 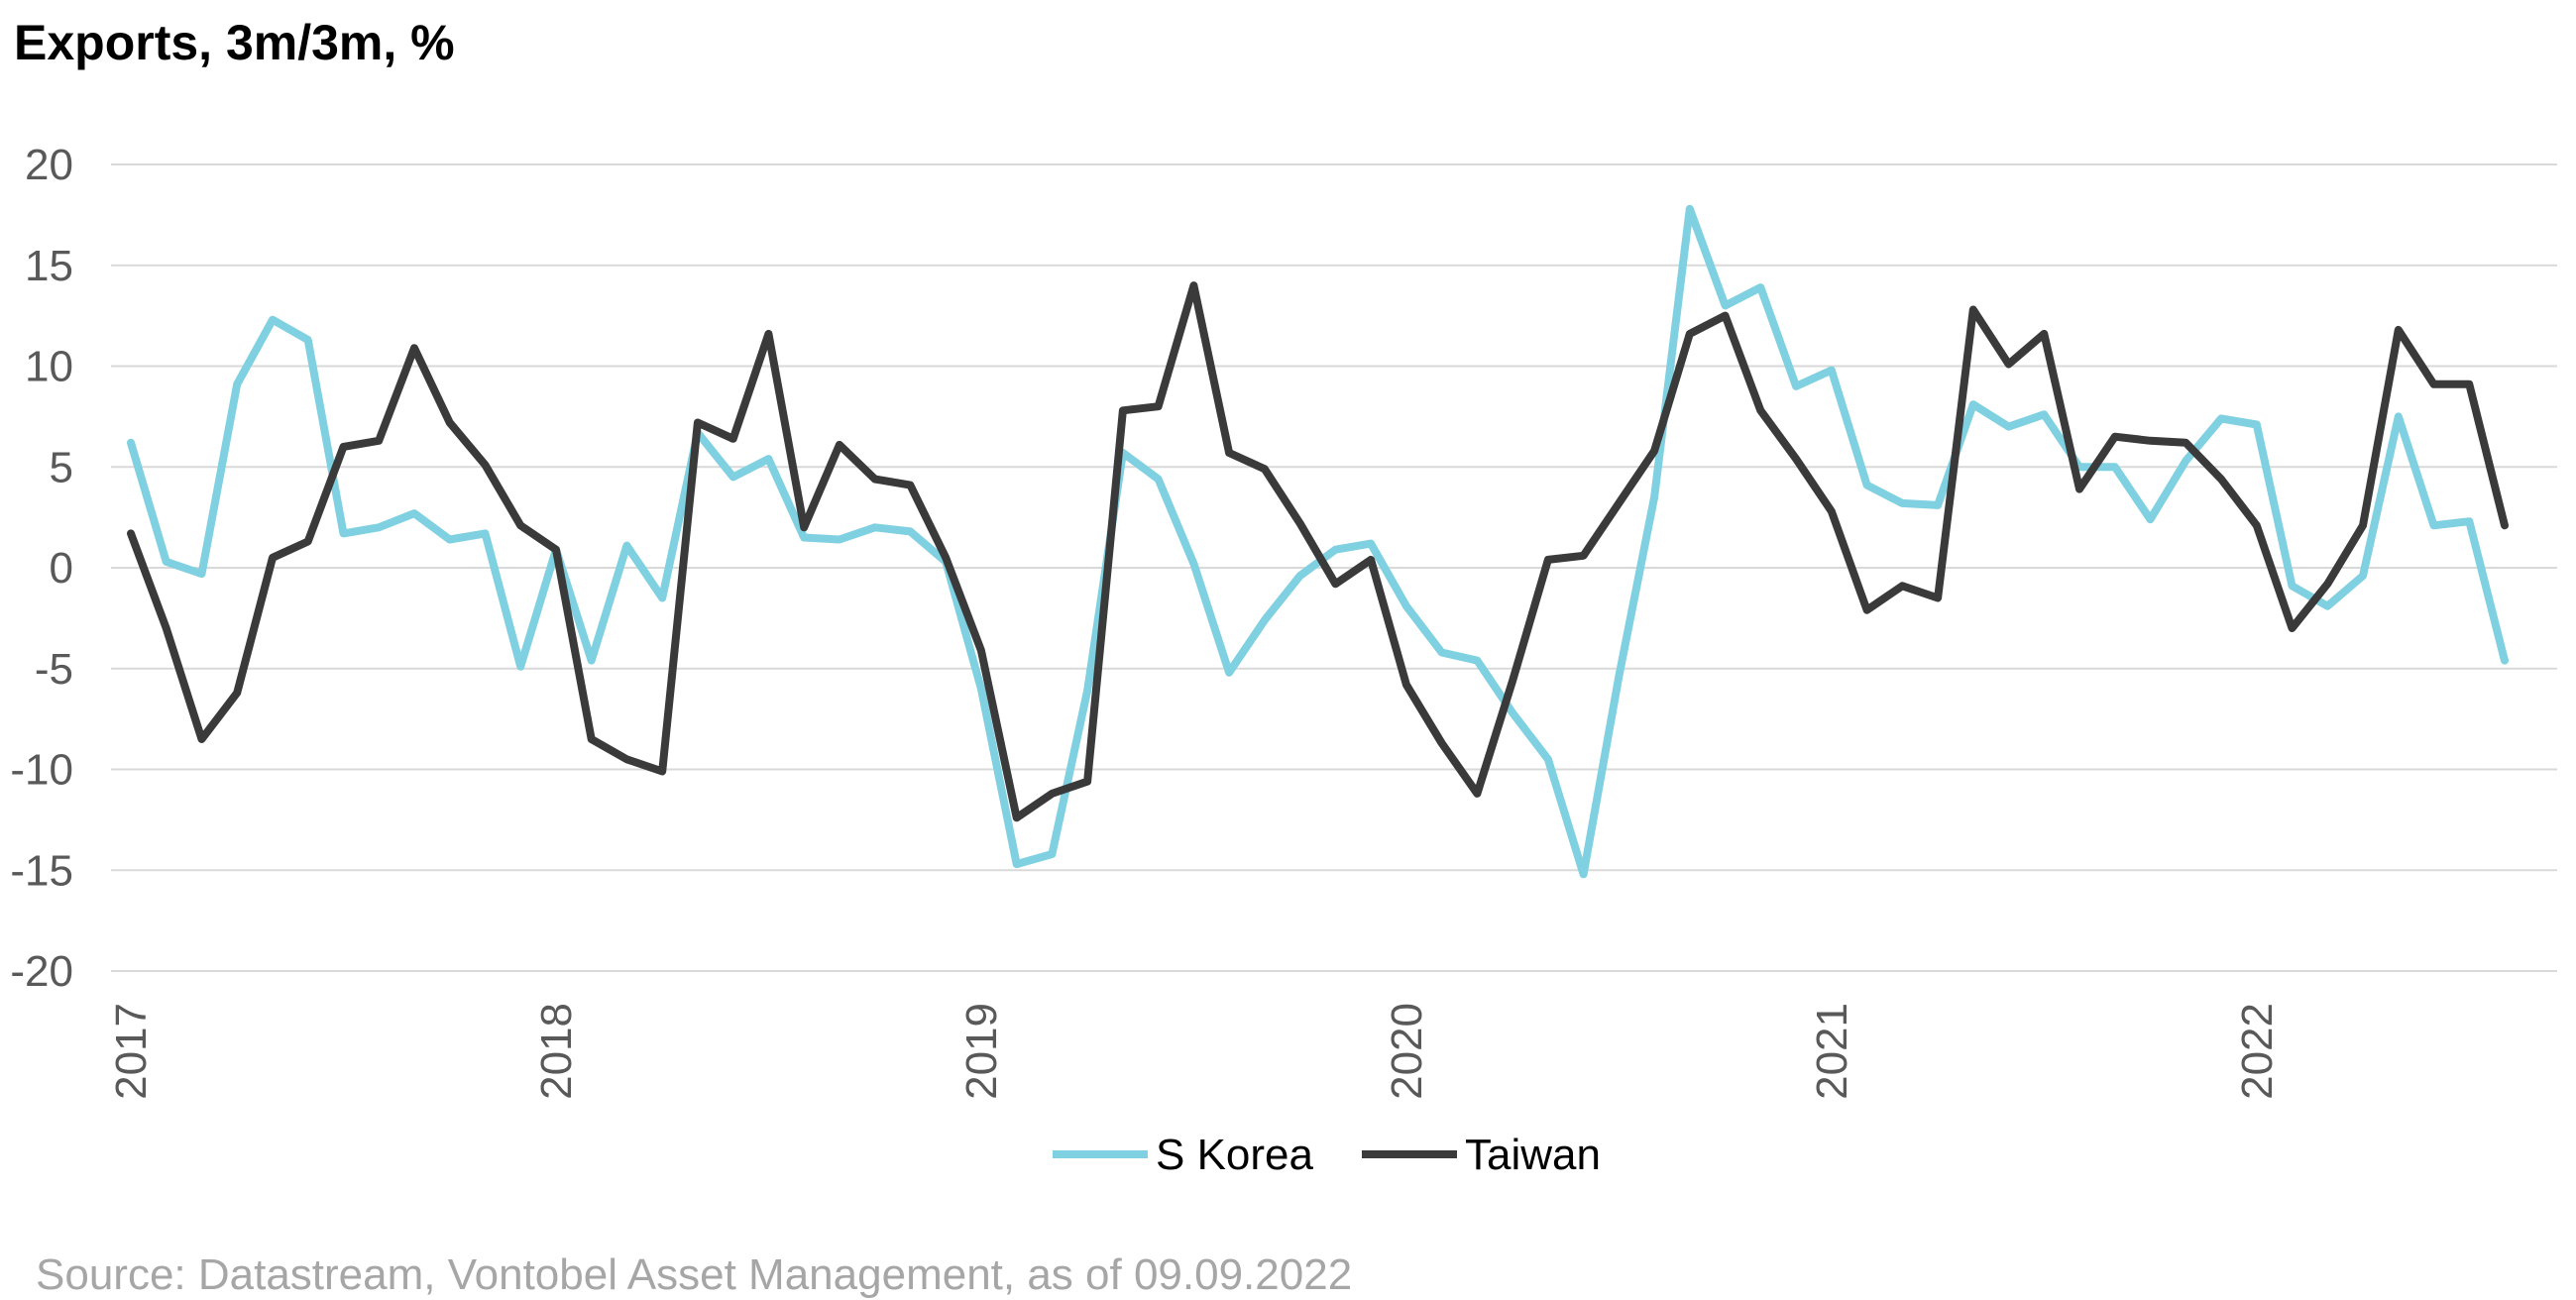 What do you see at coordinates (49, 266) in the screenshot?
I see `y-tick-label: 15` at bounding box center [49, 266].